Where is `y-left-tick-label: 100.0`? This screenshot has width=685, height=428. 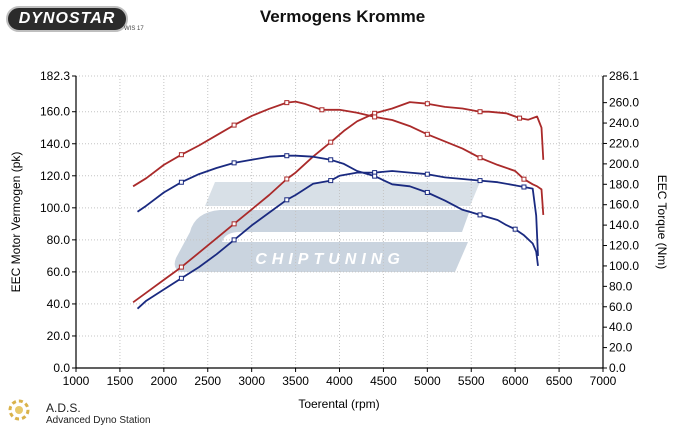
y-left-tick-label: 100.0 is located at coordinates (55, 208).